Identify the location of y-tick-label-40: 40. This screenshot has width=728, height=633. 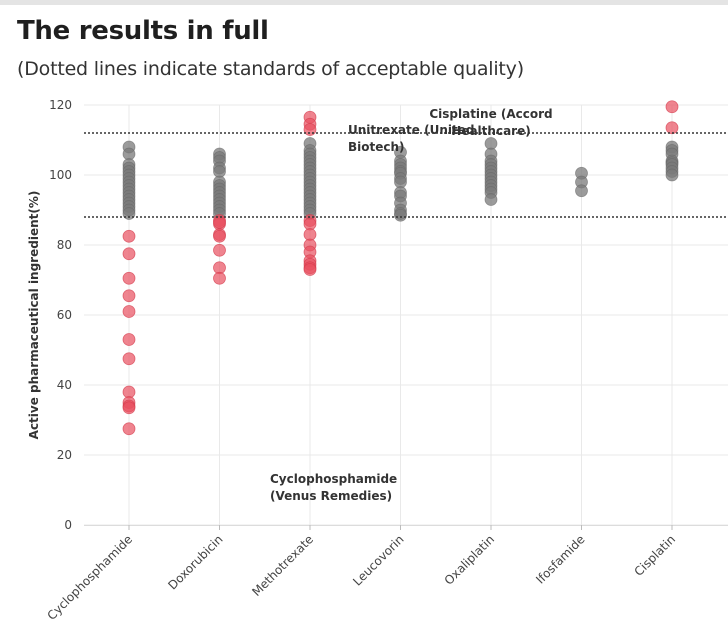
(64, 385).